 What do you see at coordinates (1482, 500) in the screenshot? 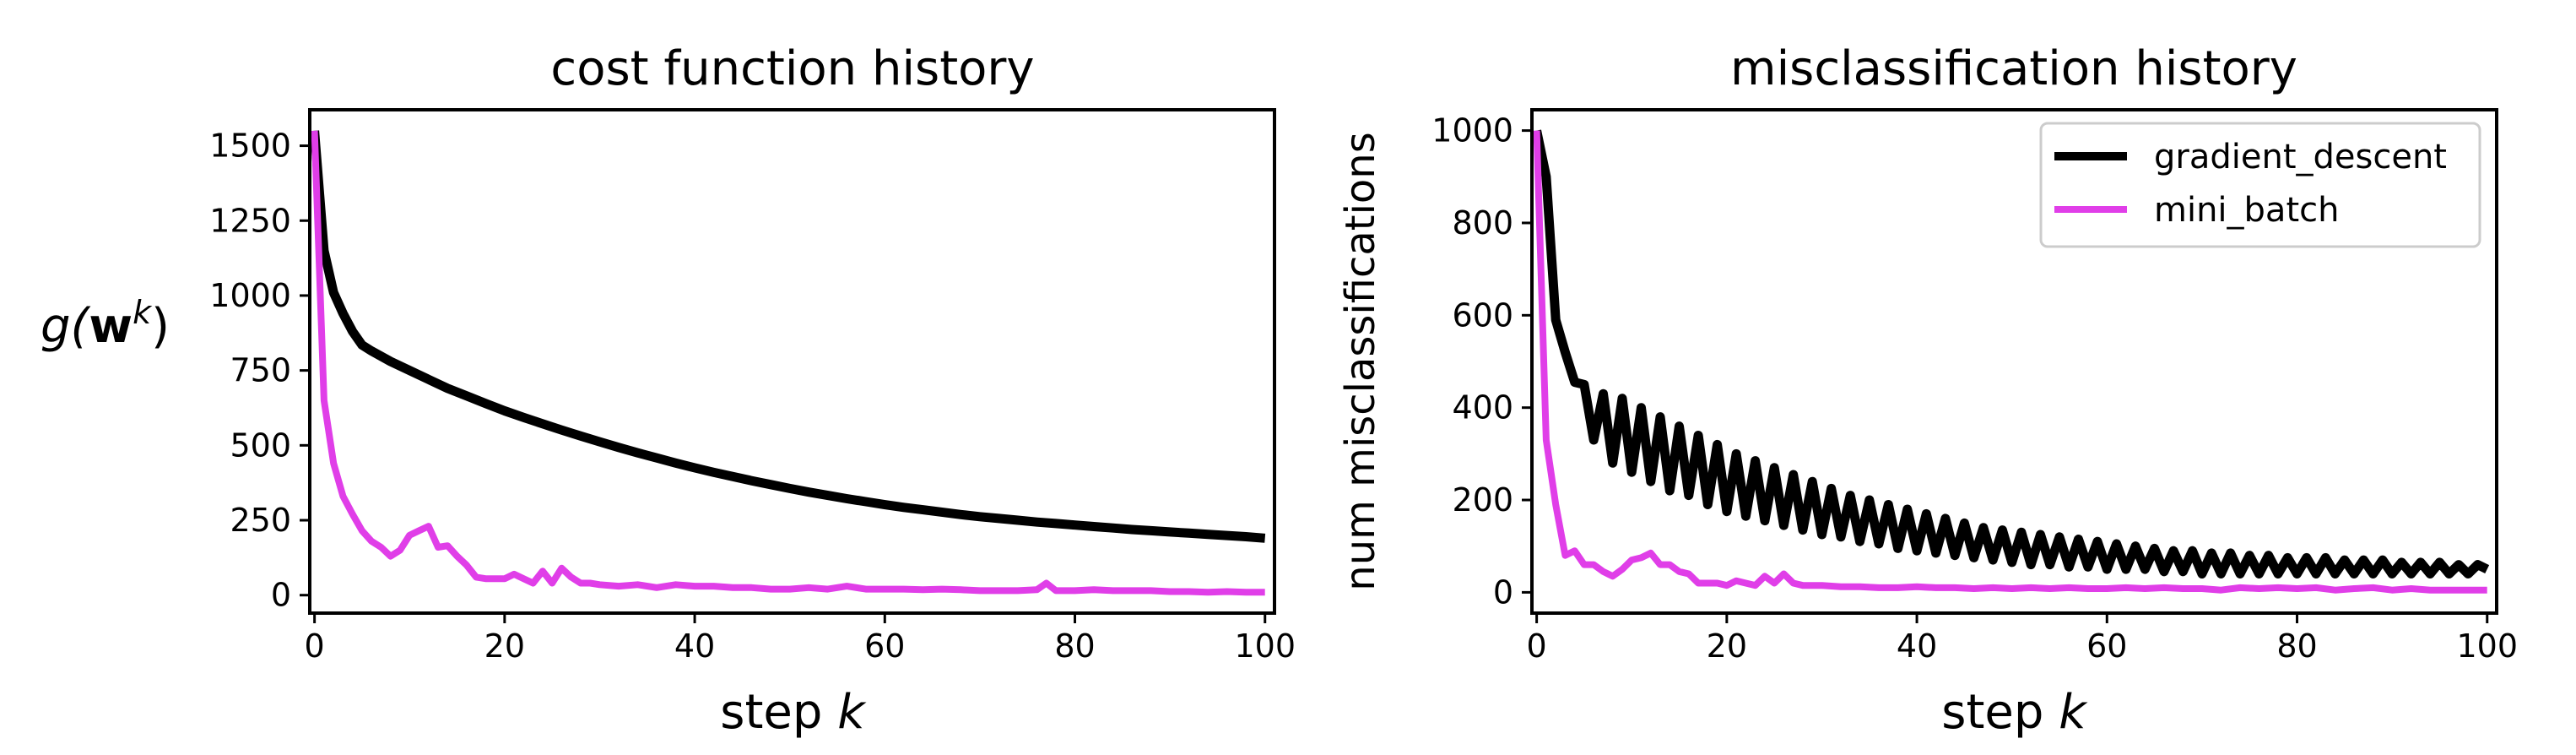
I see `y-tick-label: 200` at bounding box center [1482, 500].